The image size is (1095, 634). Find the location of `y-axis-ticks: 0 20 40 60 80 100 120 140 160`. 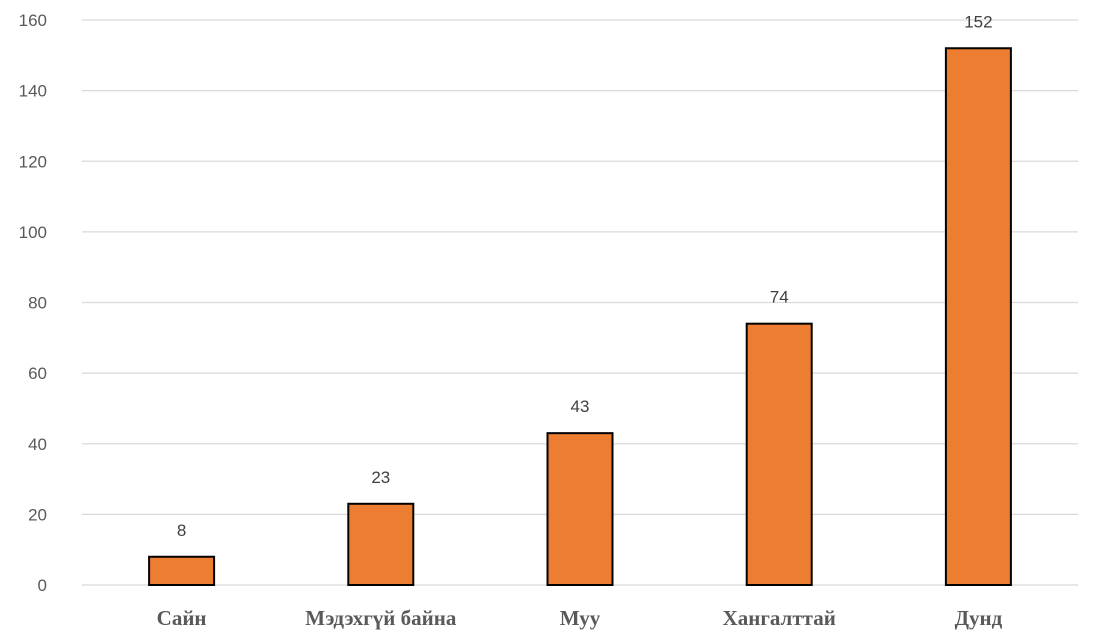

y-axis-ticks: 0 20 40 60 80 100 120 140 160 is located at coordinates (33, 303).